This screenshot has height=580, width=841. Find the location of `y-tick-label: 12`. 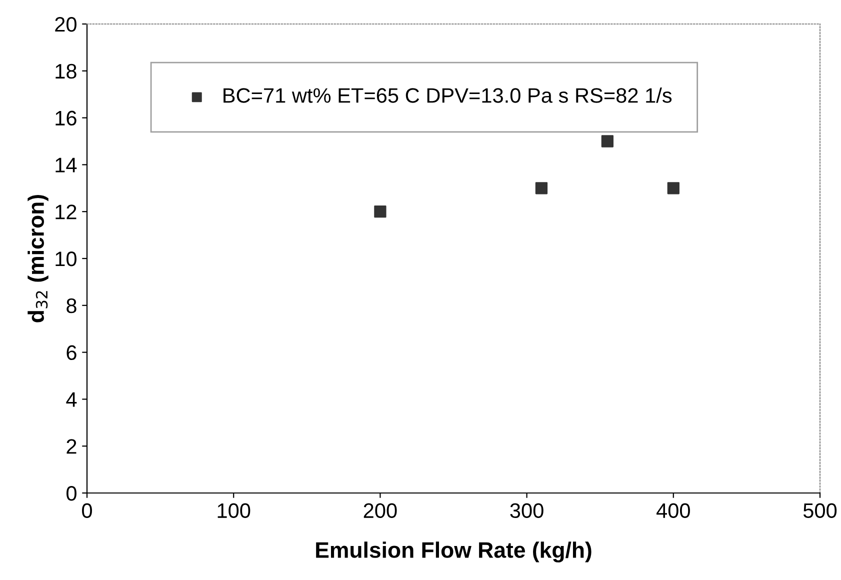

y-tick-label: 12 is located at coordinates (66, 212).